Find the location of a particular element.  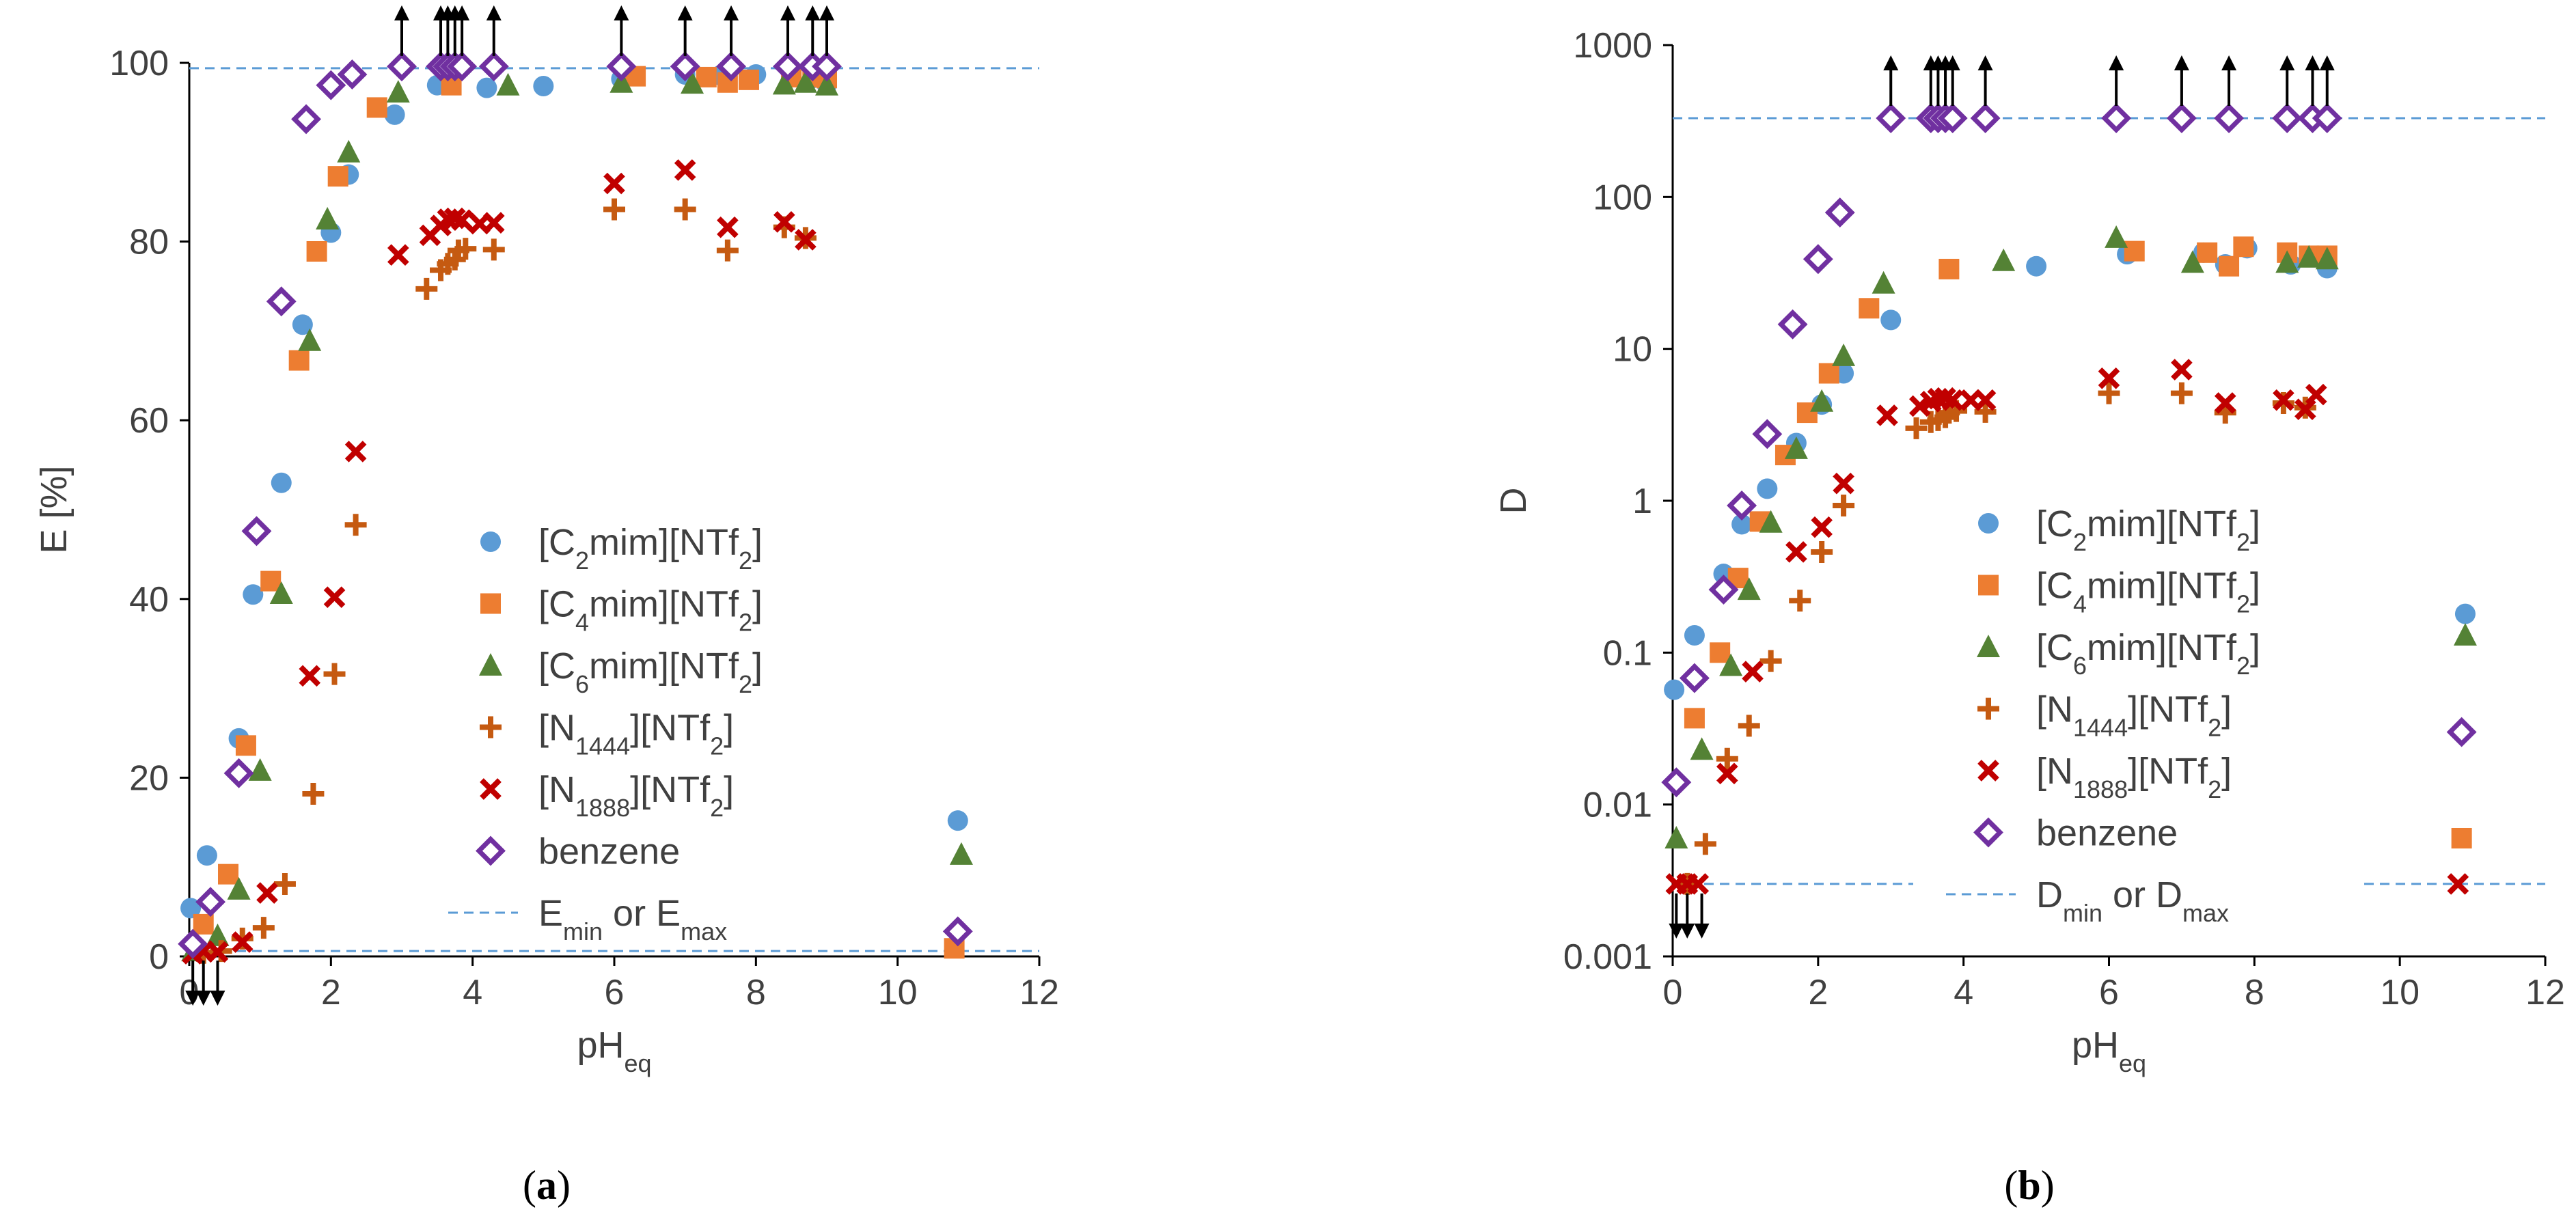

legend-label-c4: [C4mim][NTf2] is located at coordinates (650, 611).